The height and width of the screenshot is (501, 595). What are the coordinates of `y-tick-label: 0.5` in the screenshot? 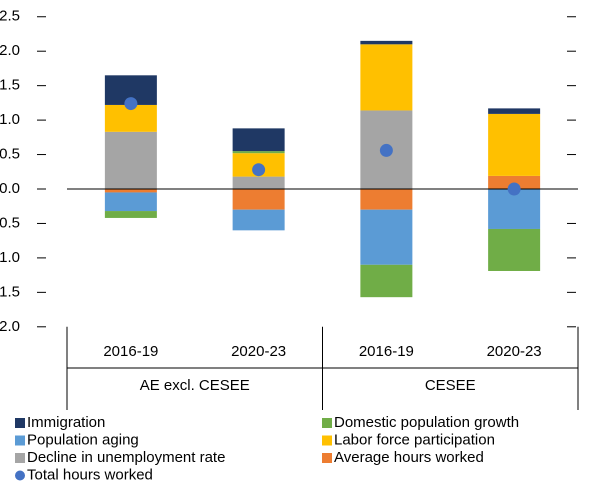 It's located at (10, 154).